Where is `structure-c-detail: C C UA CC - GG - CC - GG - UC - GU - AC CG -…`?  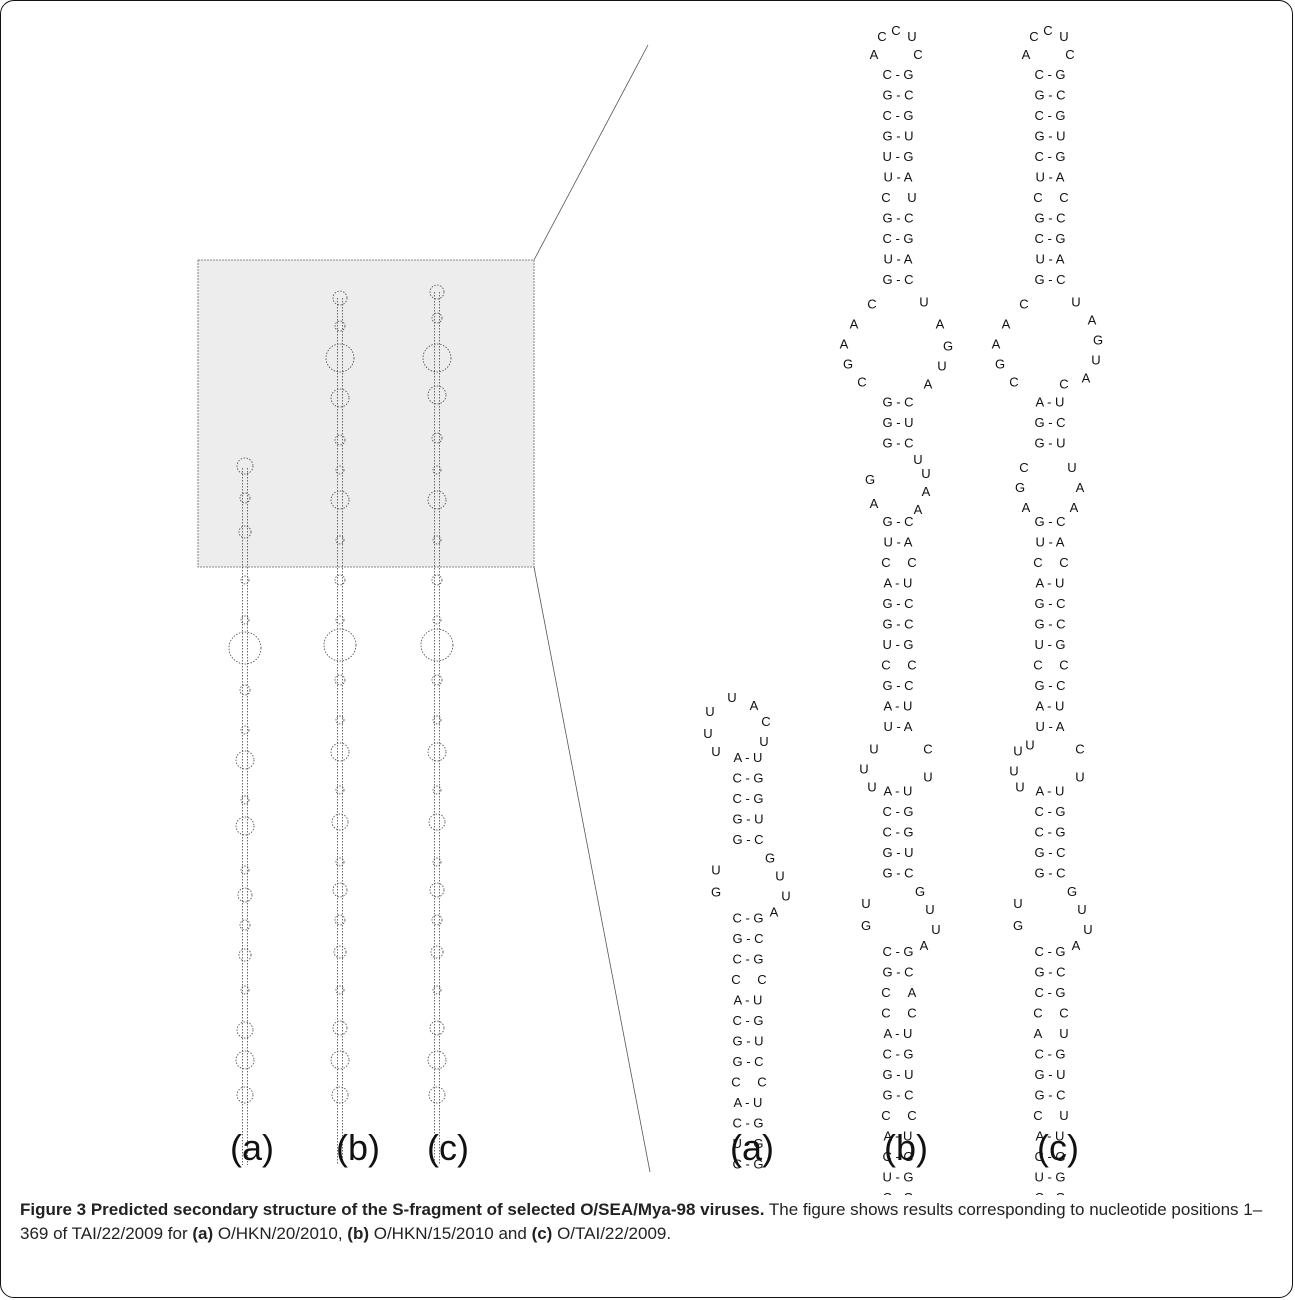
structure-c-detail: C C UA CC - GG - CC - GG - UC - GU - AC CG -… is located at coordinates (1047, 609).